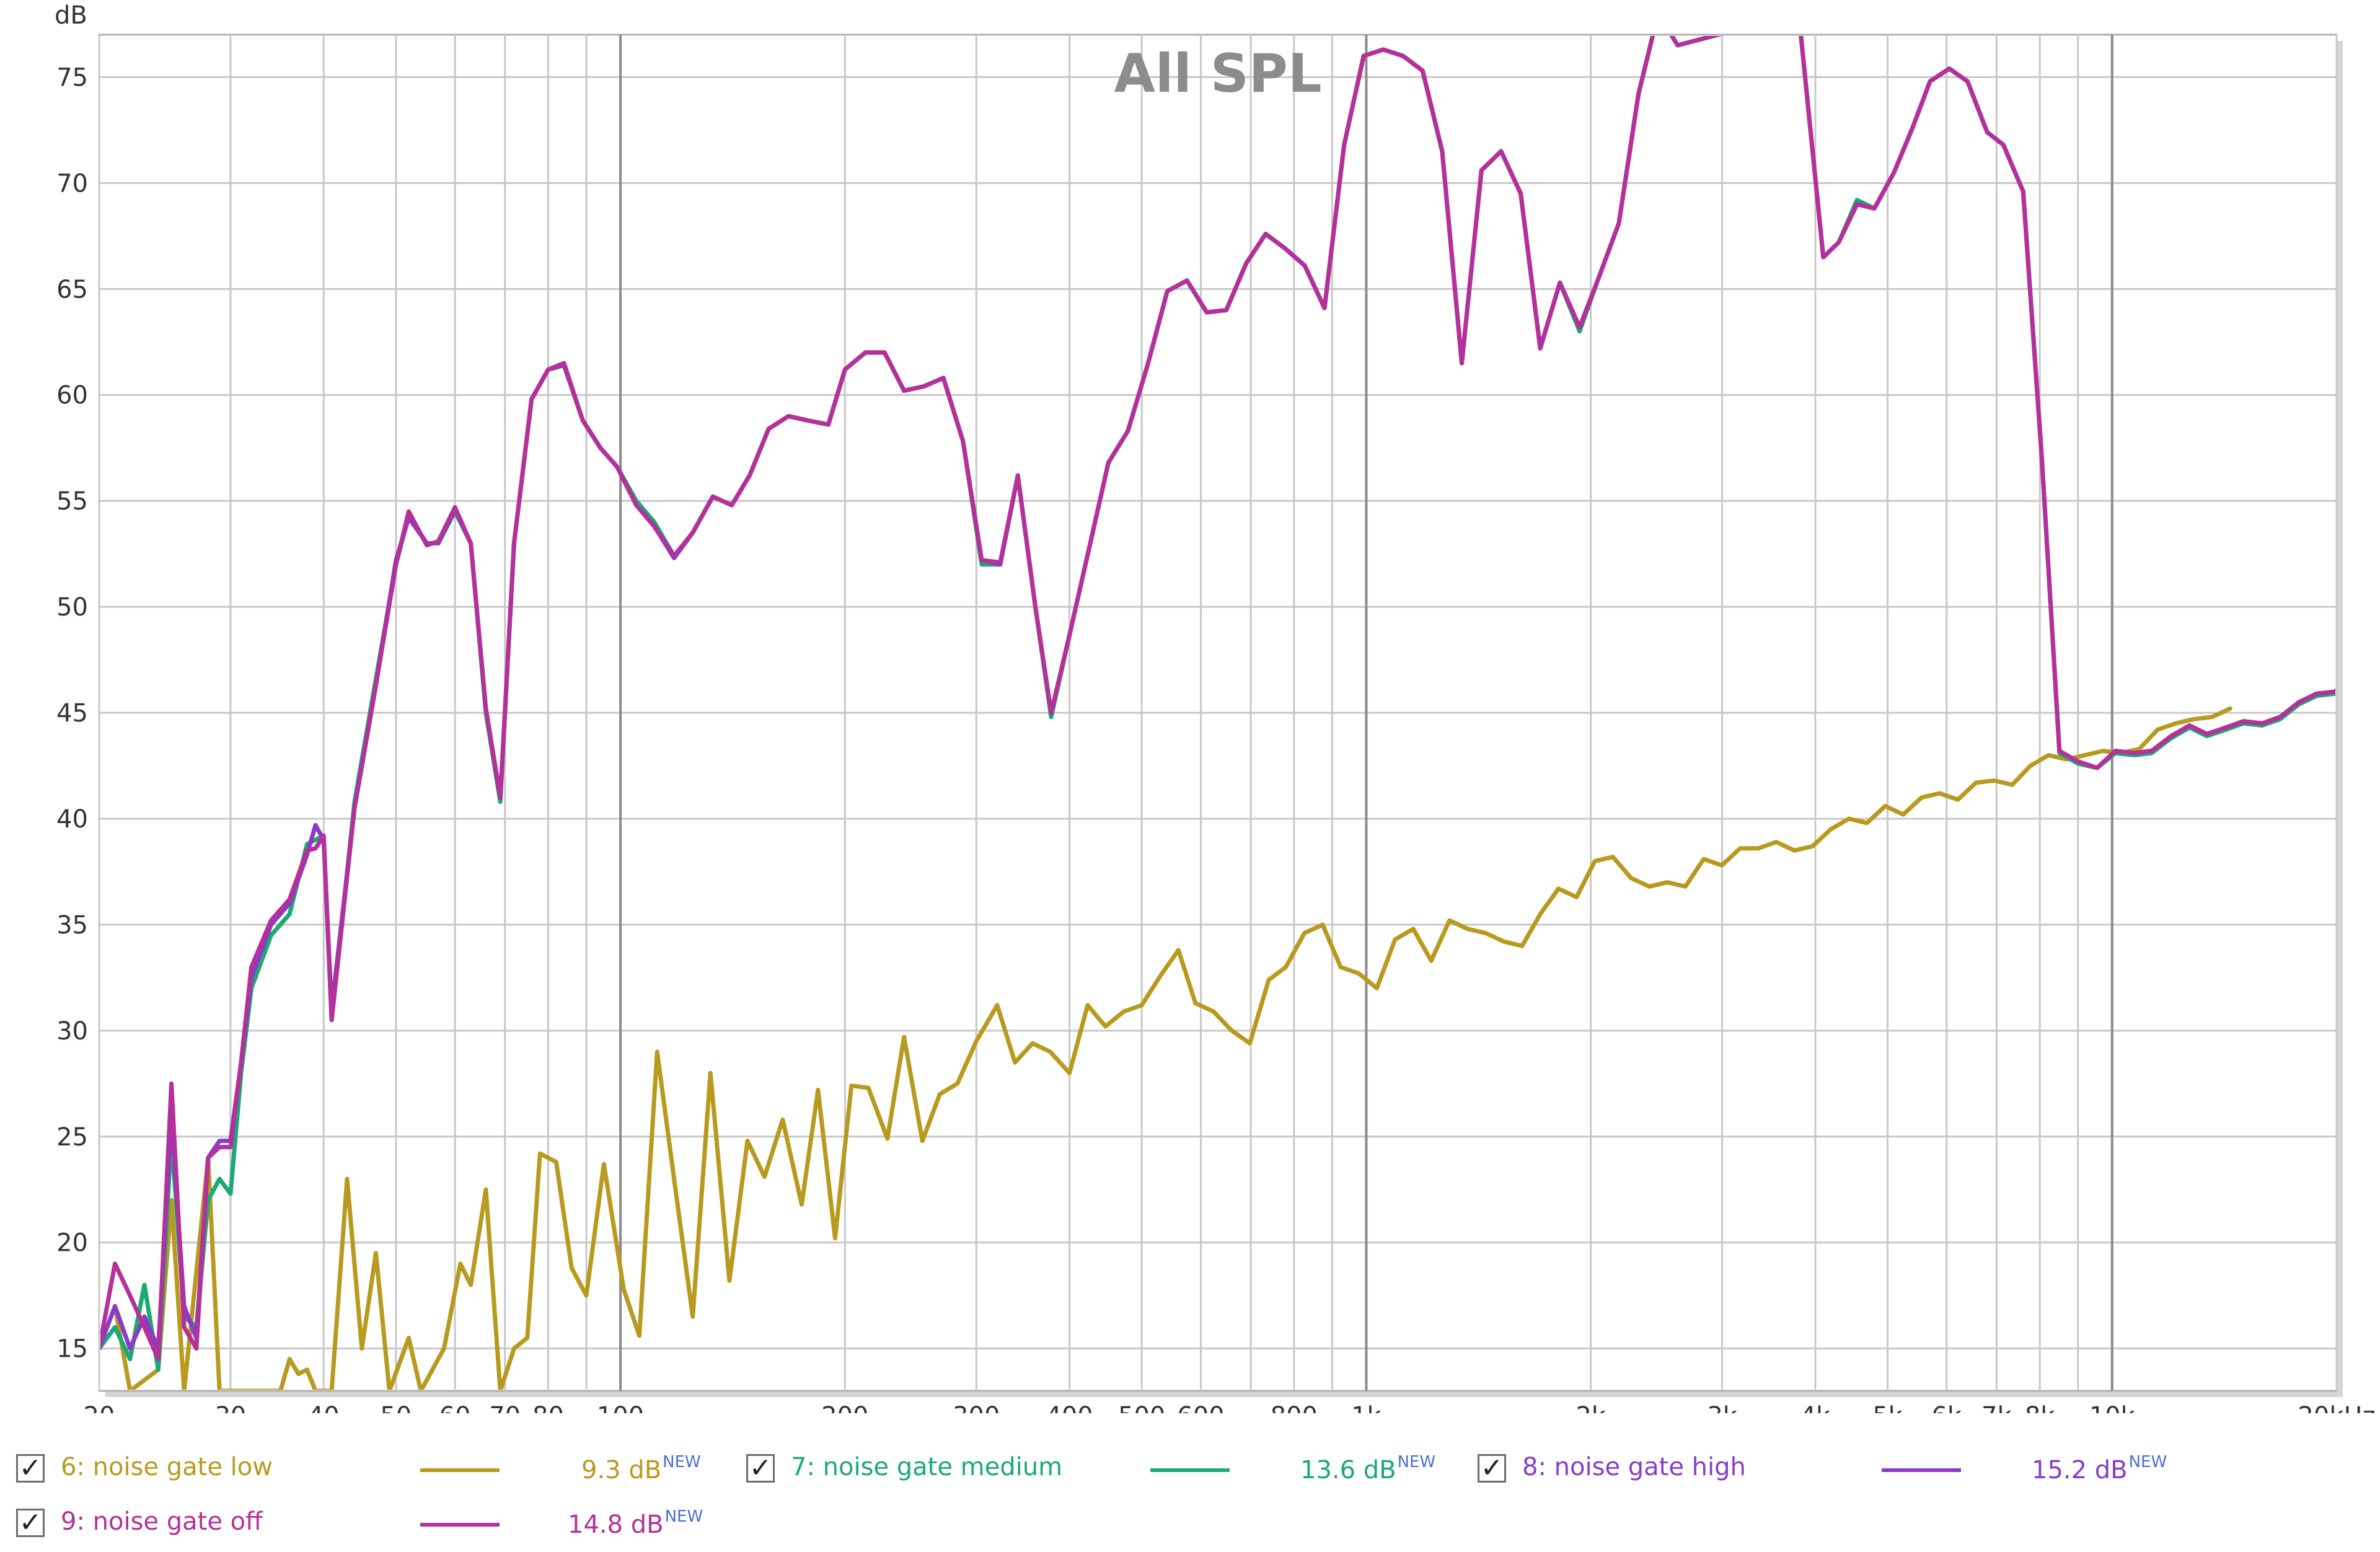 Image resolution: width=2380 pixels, height=1552 pixels. I want to click on y-tick-label: 70, so click(72, 183).